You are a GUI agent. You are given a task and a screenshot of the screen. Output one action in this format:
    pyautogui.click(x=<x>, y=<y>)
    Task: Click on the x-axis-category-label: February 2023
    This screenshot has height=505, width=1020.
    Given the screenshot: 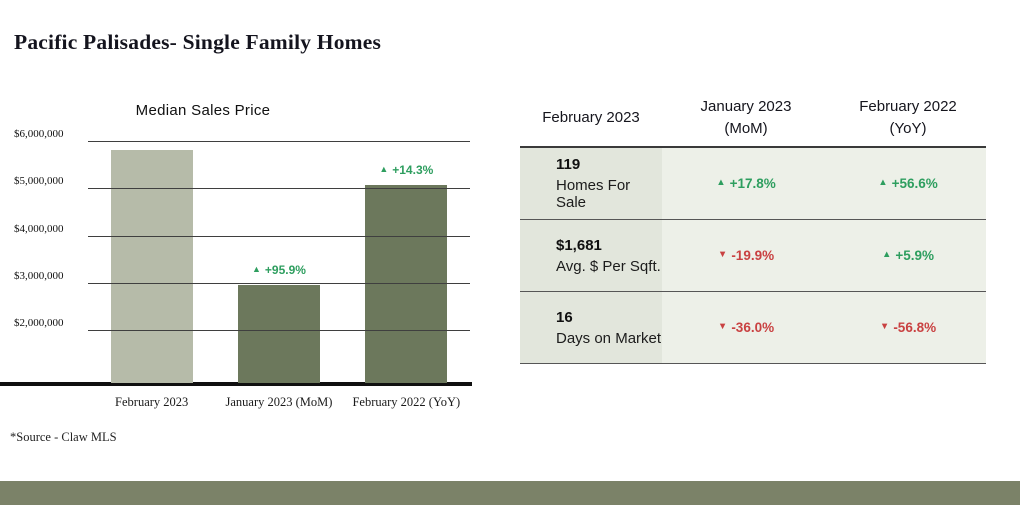 What is the action you would take?
    pyautogui.click(x=152, y=402)
    